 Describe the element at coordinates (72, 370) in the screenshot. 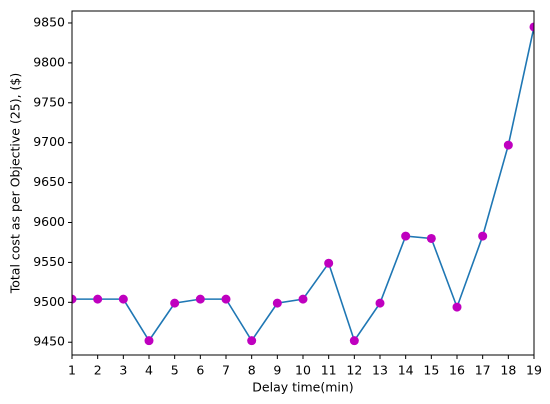

I see `x-tick-label: 1` at that location.